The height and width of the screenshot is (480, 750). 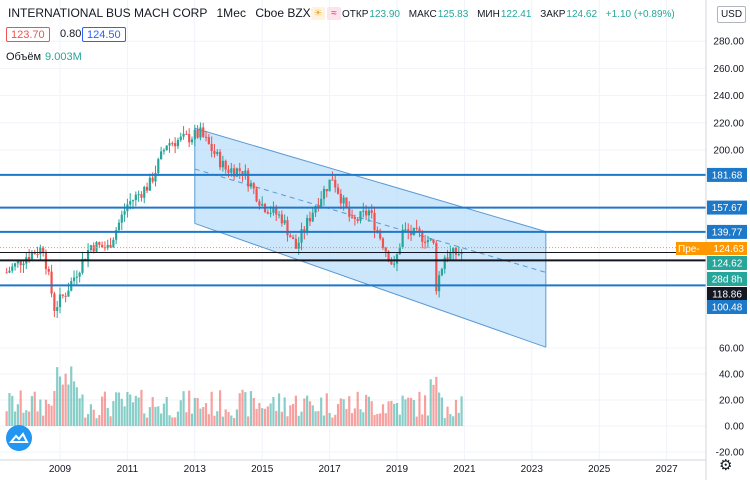 What do you see at coordinates (28, 34) in the screenshot?
I see `sell-button: 123.70` at bounding box center [28, 34].